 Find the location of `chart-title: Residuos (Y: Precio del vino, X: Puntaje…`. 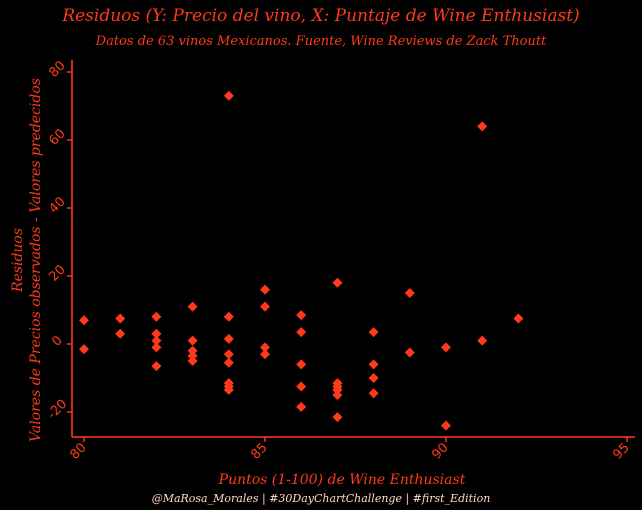

chart-title: Residuos (Y: Precio del vino, X: Puntaje… is located at coordinates (321, 16).